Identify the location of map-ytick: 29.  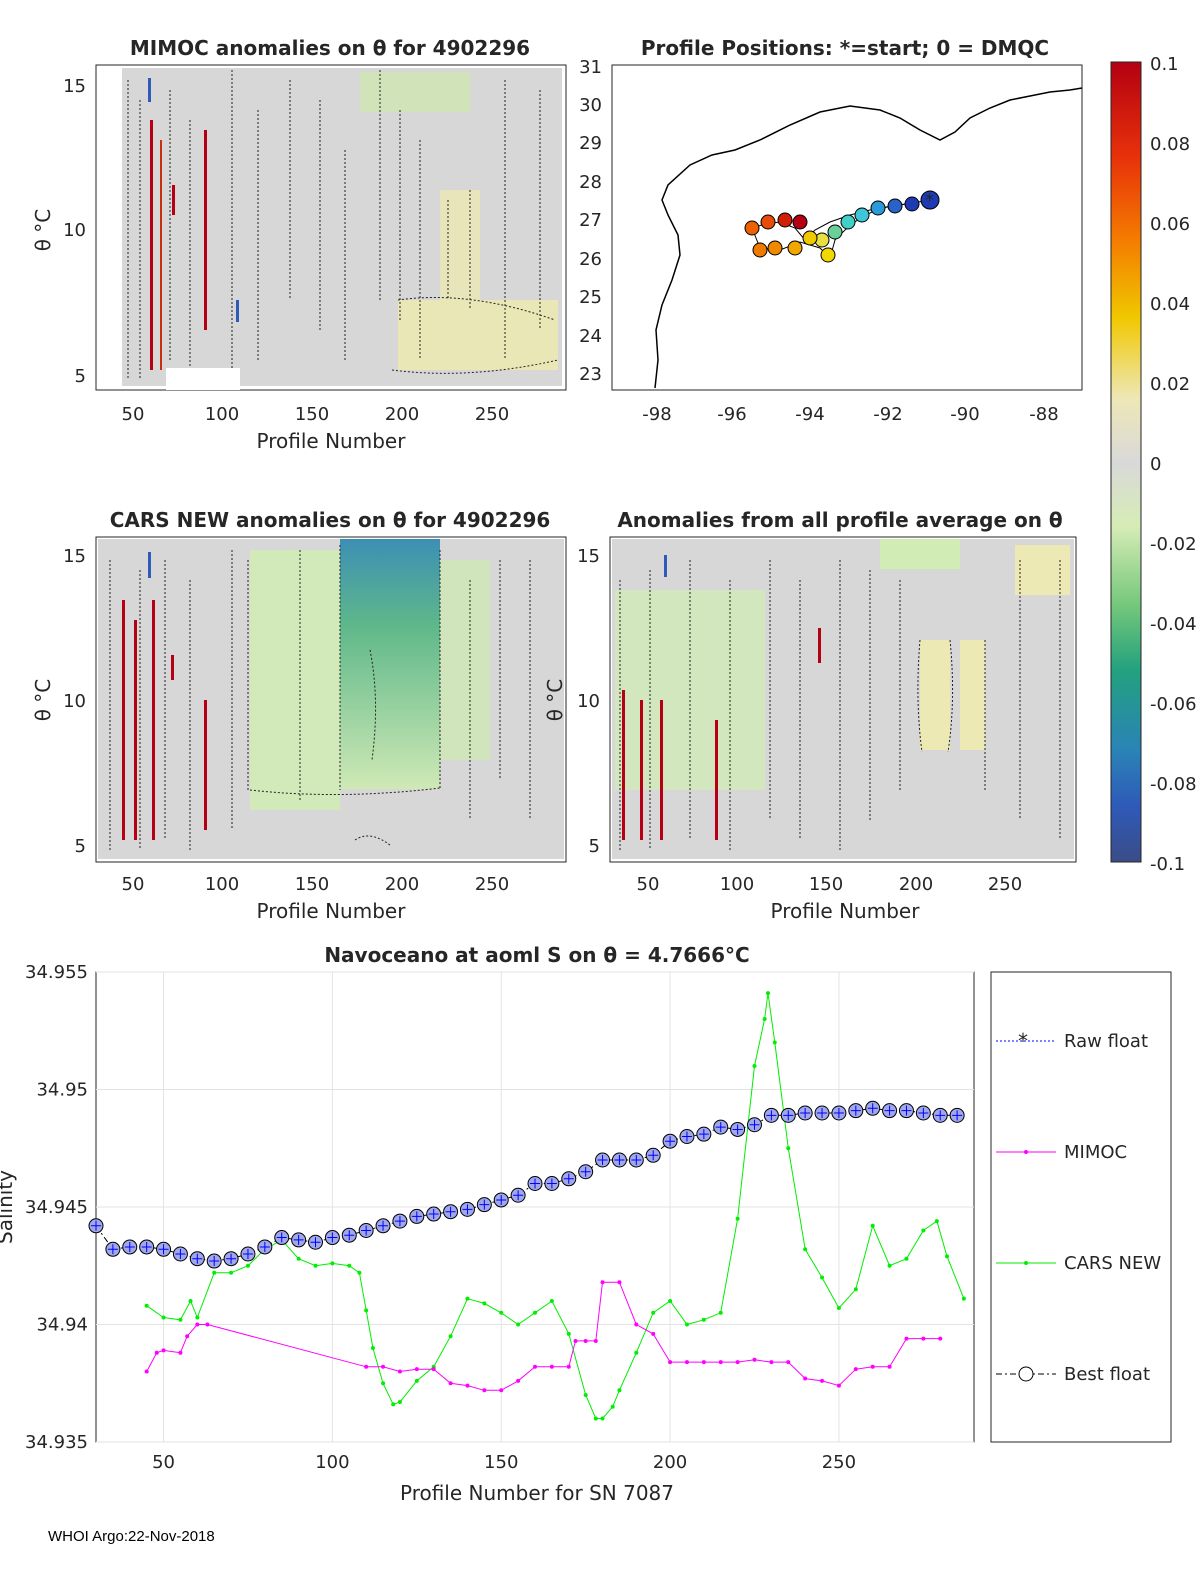
(590, 143).